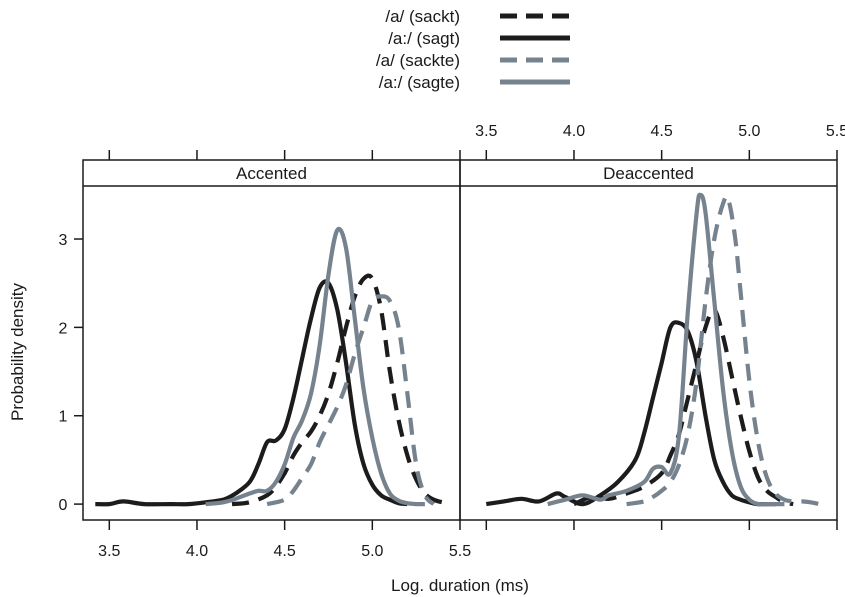 This screenshot has height=597, width=845. What do you see at coordinates (197, 551) in the screenshot?
I see `x-tick-label: 4.0` at bounding box center [197, 551].